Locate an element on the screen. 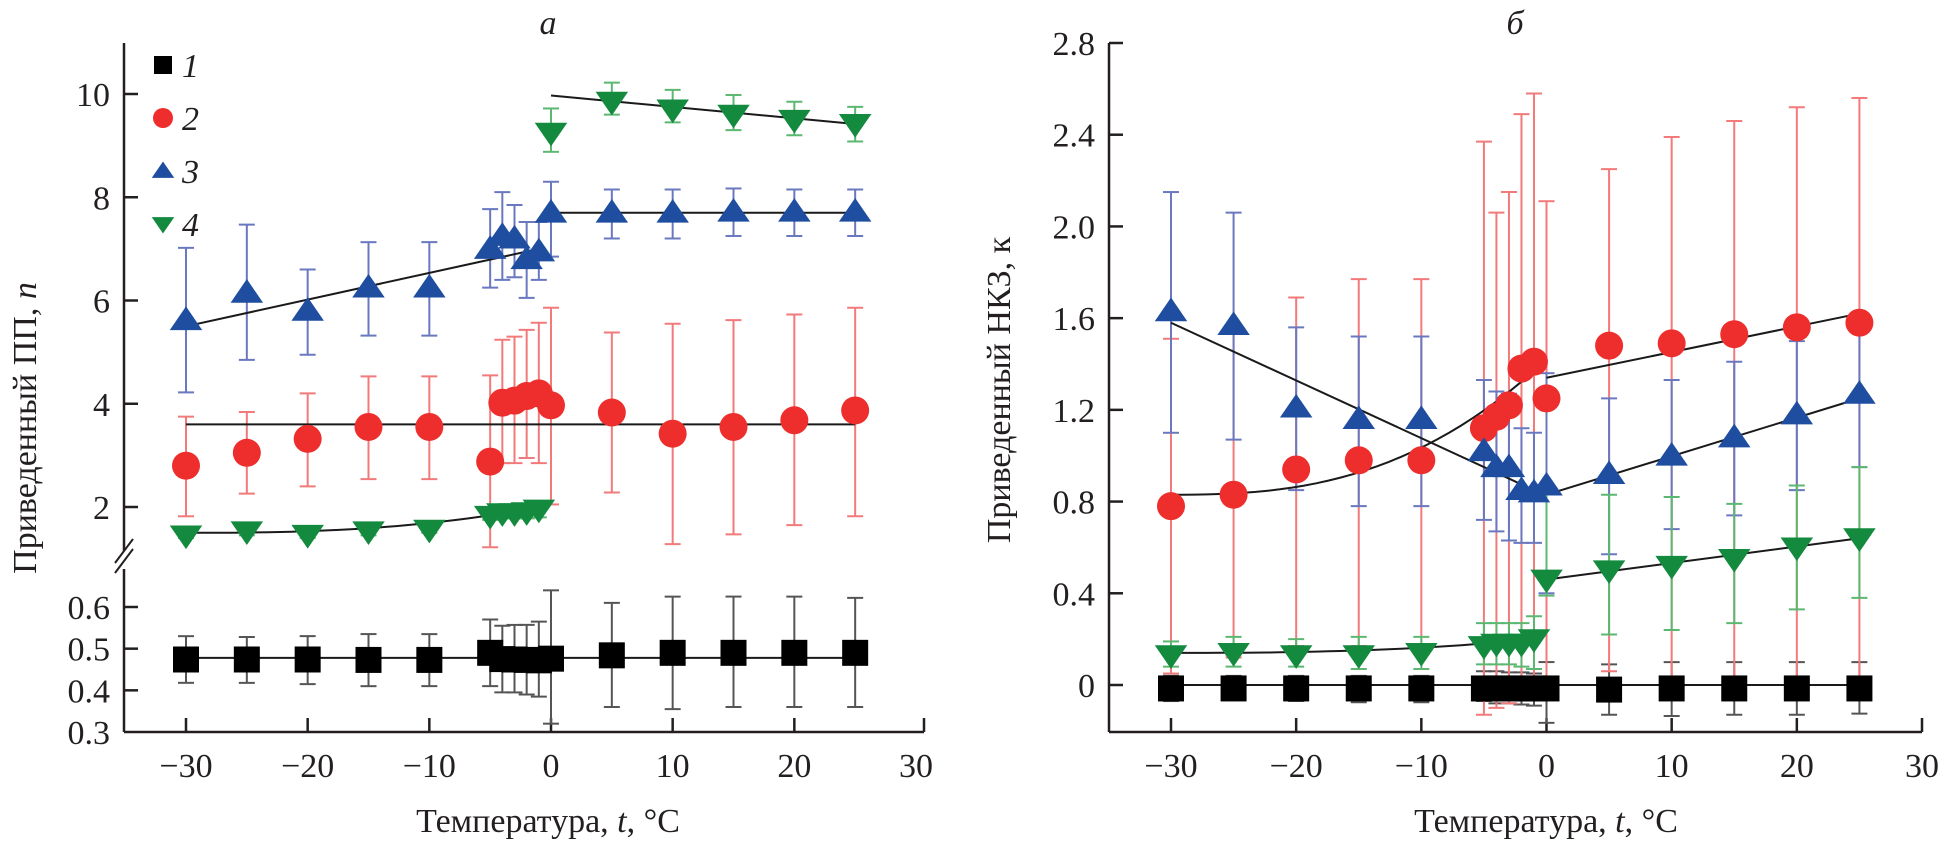  y-tick-label: 0 is located at coordinates (1086, 686).